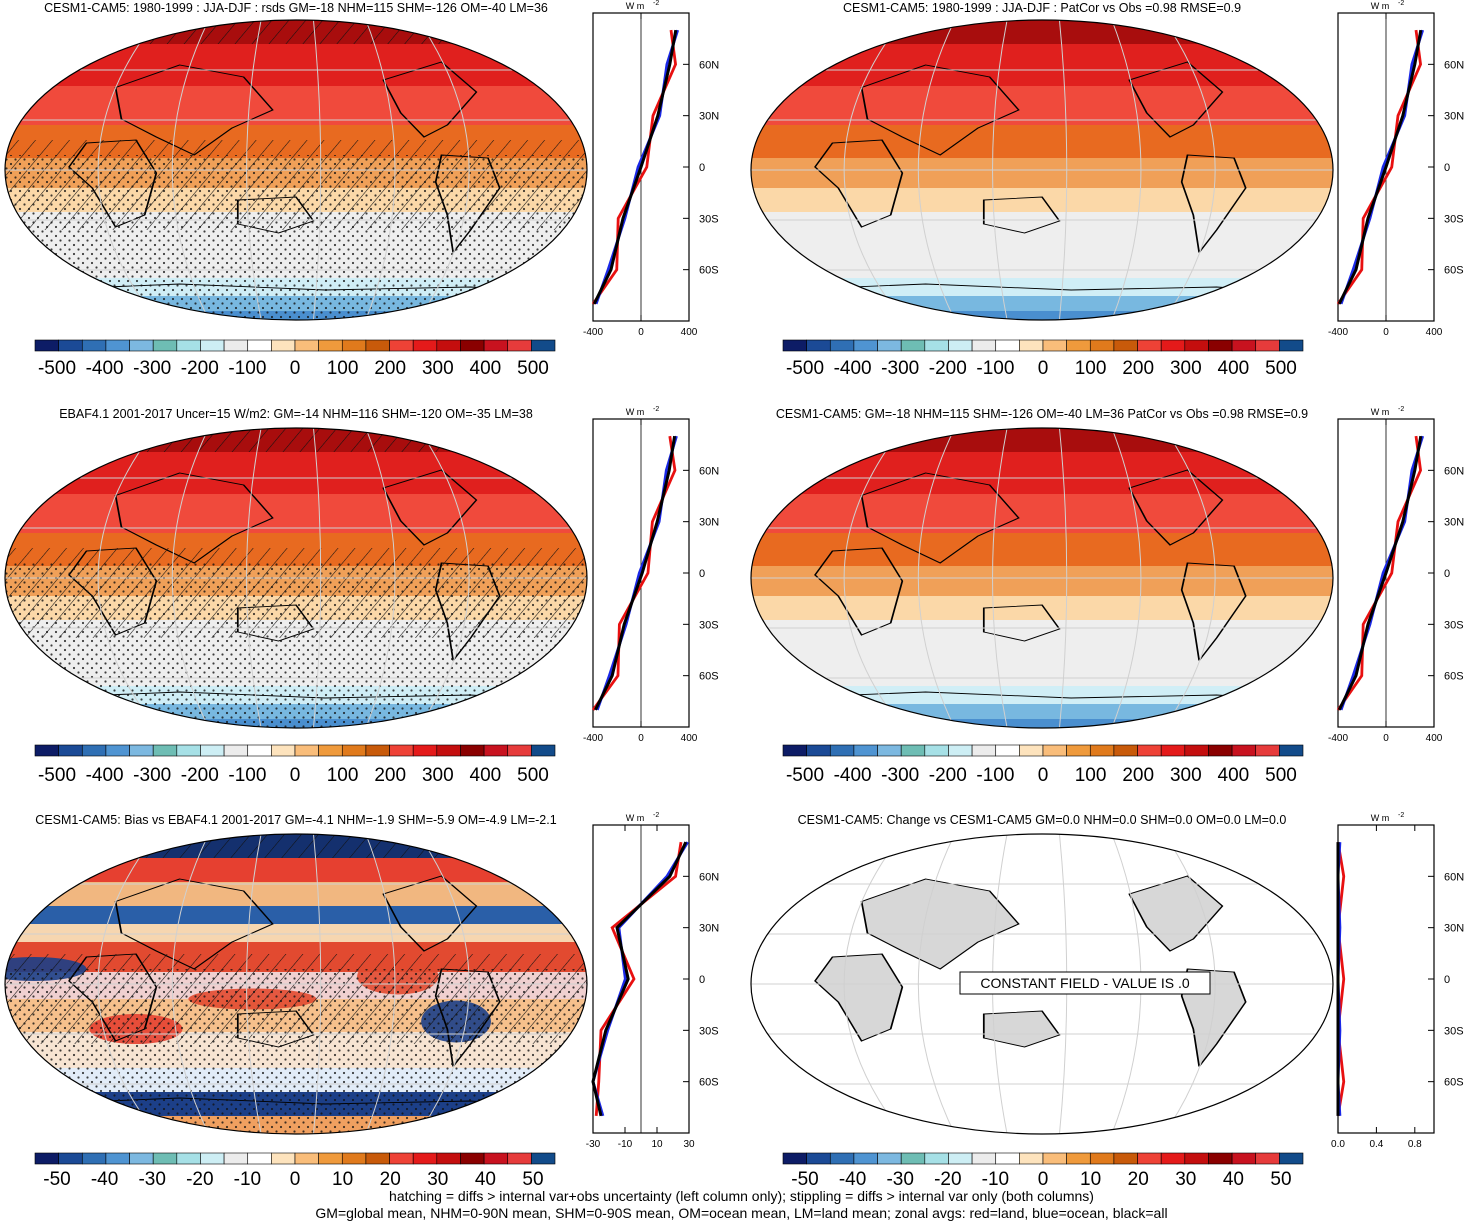 The height and width of the screenshot is (1221, 1483). I want to click on colorbar-tick-label: 50, so click(1280, 1179).